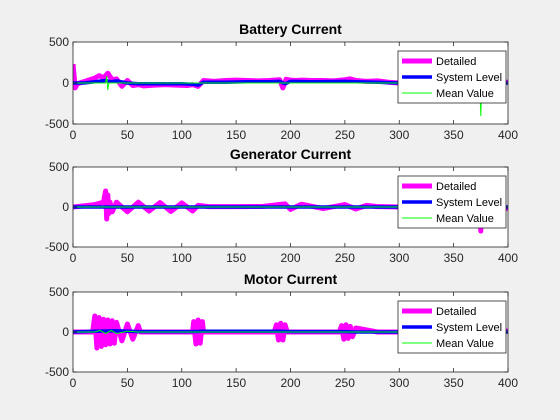 This screenshot has height=420, width=560. Describe the element at coordinates (290, 332) in the screenshot. I see `series-line-mean-value` at that location.